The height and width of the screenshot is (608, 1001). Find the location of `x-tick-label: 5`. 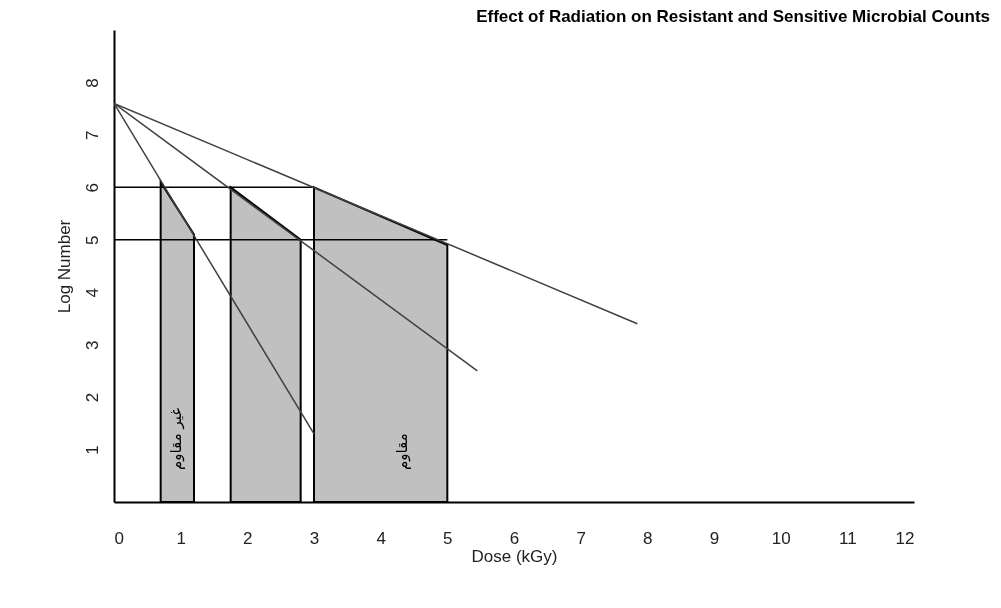

x-tick-label: 5 is located at coordinates (448, 538).